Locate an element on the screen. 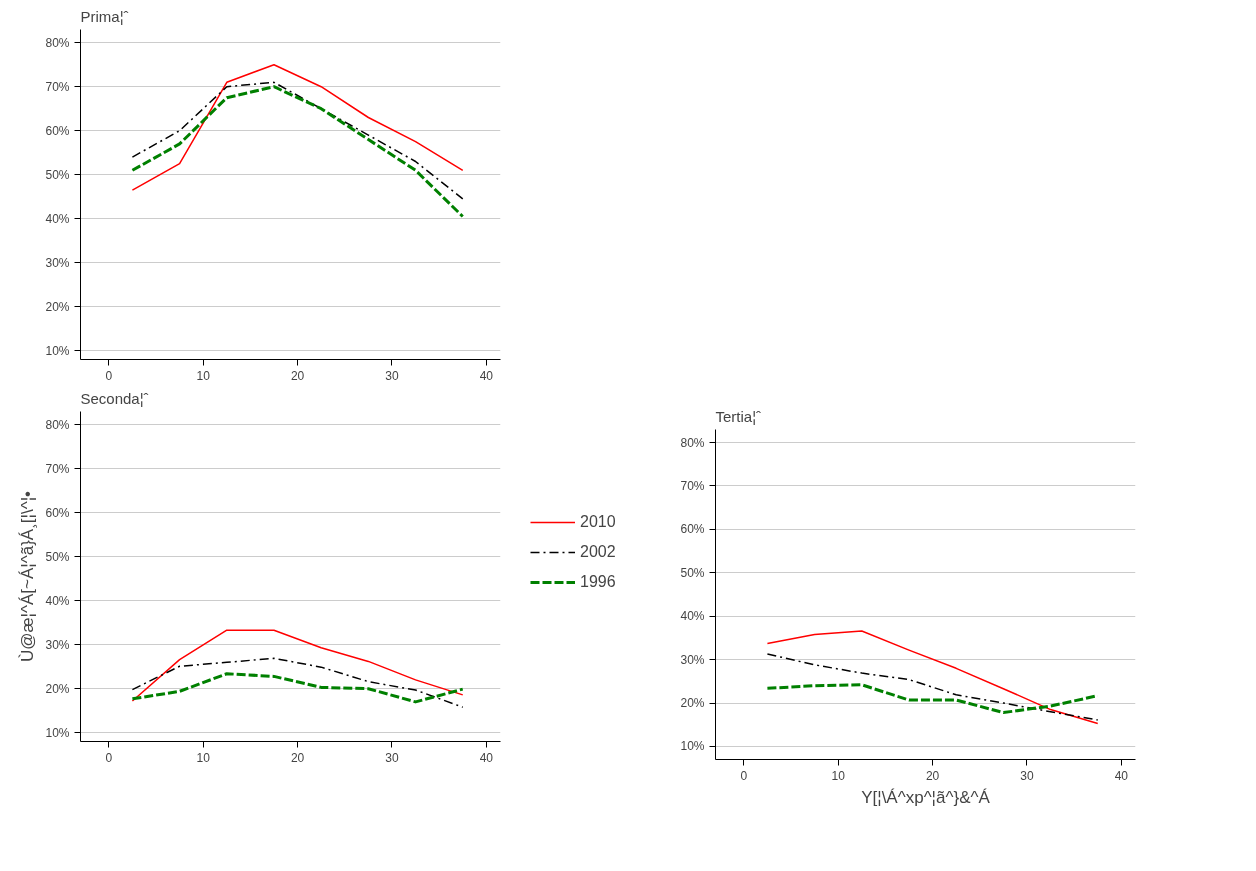  chart-title: Tertia¦ˆ is located at coordinates (738, 416).